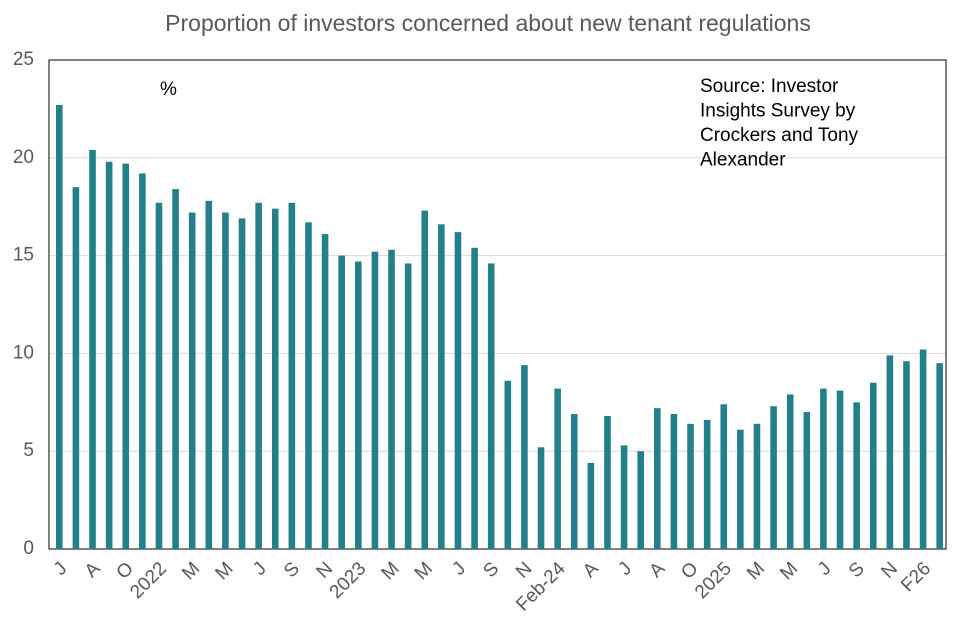 This screenshot has height=637, width=976. Describe the element at coordinates (23, 59) in the screenshot. I see `y-tick-label: 25` at that location.